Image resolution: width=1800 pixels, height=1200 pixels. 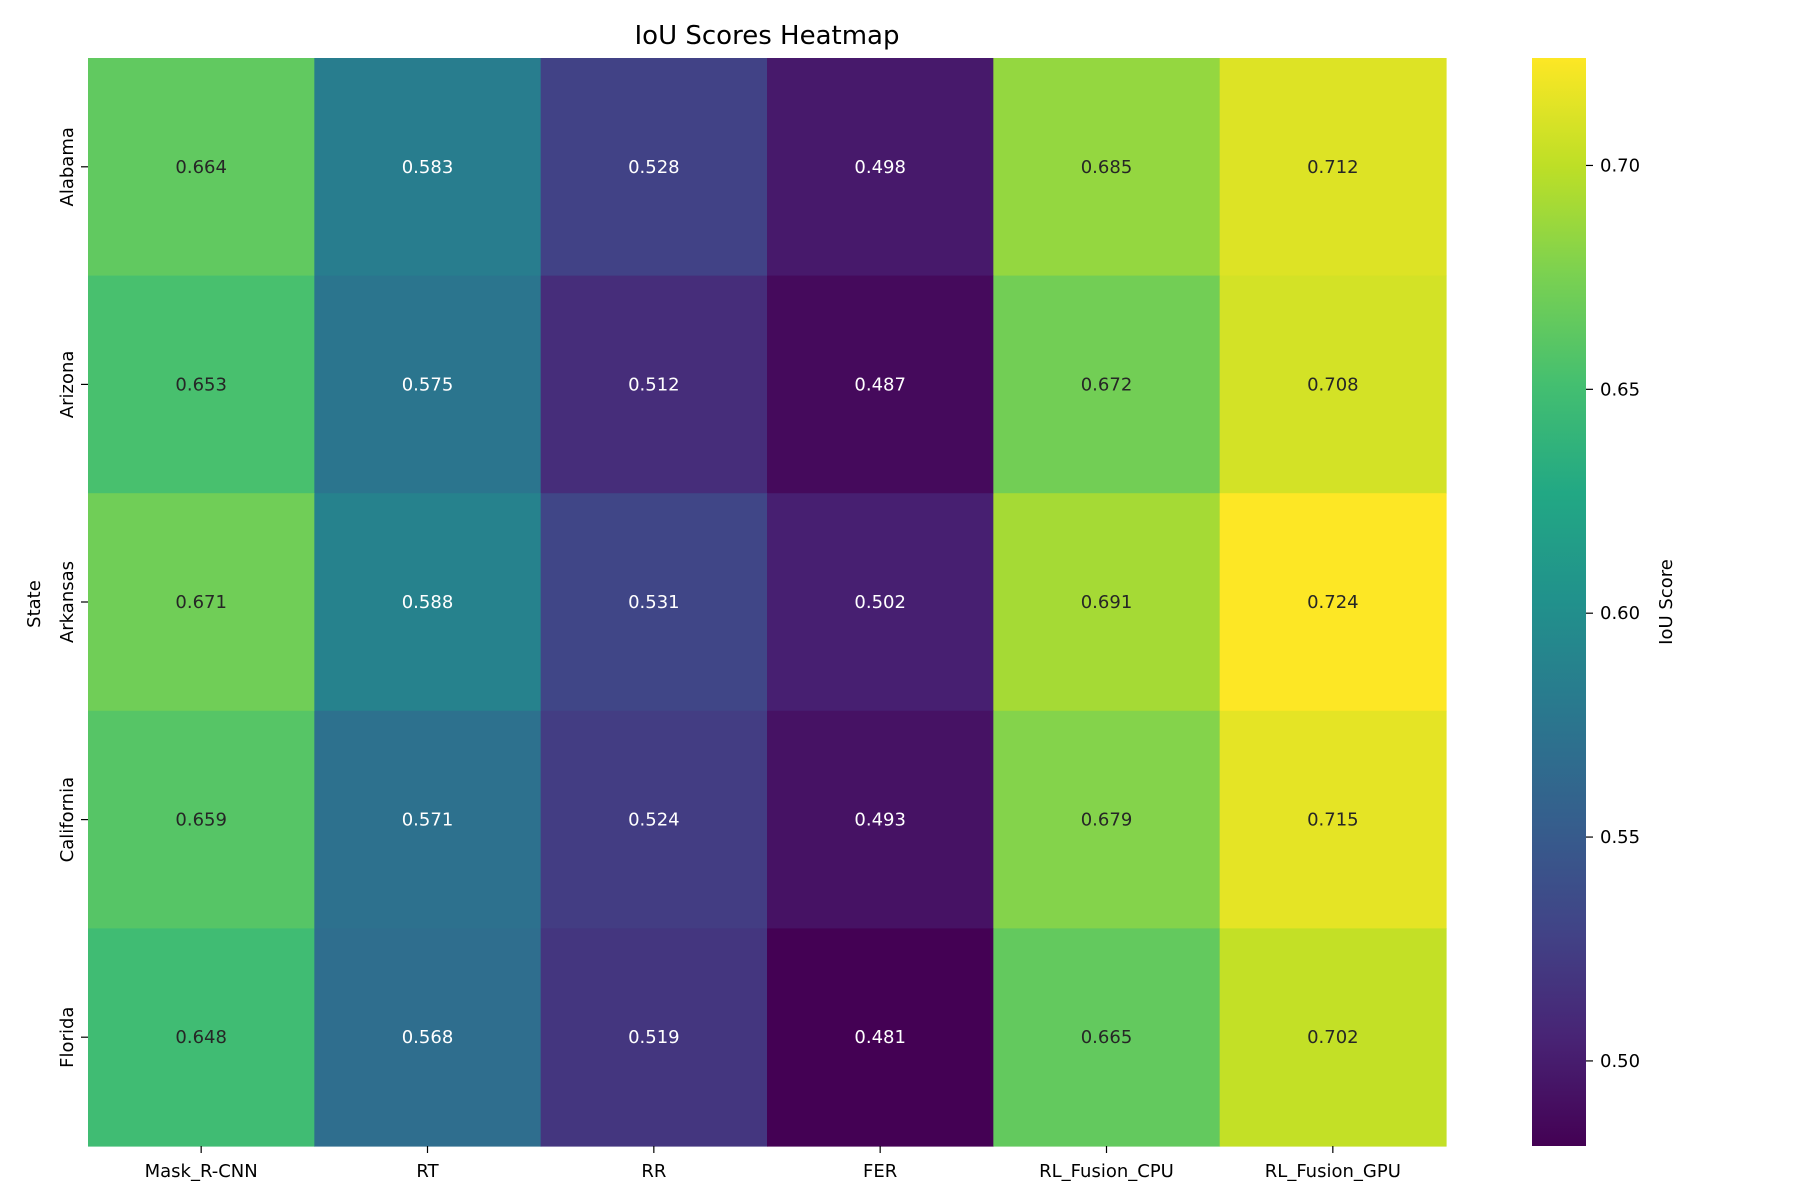 I want to click on cell-value-label: 0.679, so click(x=1107, y=820).